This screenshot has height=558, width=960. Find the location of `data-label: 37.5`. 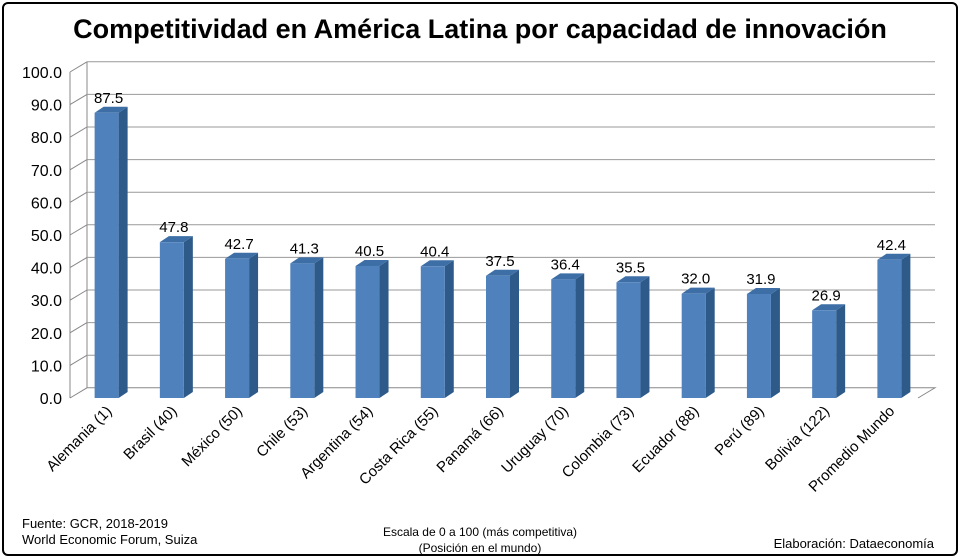

data-label: 37.5 is located at coordinates (499, 261).